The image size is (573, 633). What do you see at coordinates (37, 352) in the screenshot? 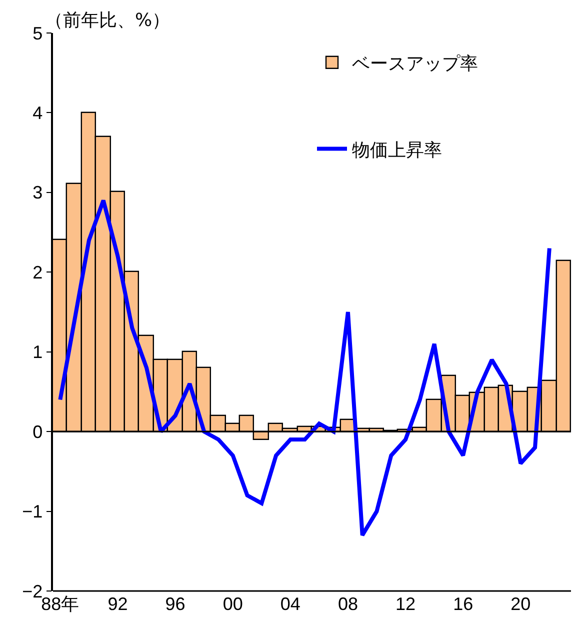
I see `y-tick-label: 1` at bounding box center [37, 352].